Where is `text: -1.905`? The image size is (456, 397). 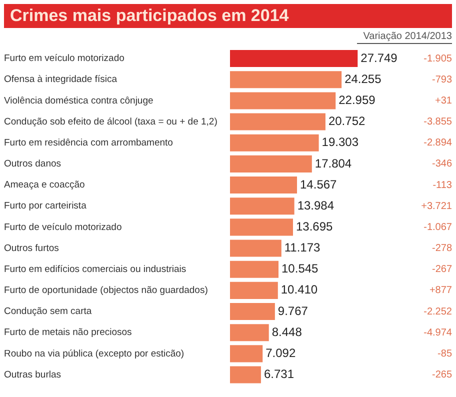
text: -1.905 is located at coordinates (438, 58).